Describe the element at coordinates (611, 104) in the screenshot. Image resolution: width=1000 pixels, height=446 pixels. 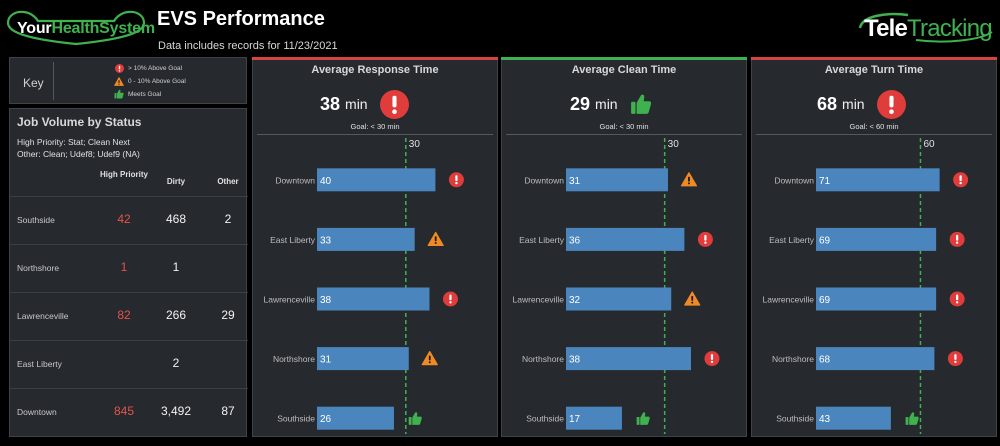
I see `metric-summary: 29 min` at that location.